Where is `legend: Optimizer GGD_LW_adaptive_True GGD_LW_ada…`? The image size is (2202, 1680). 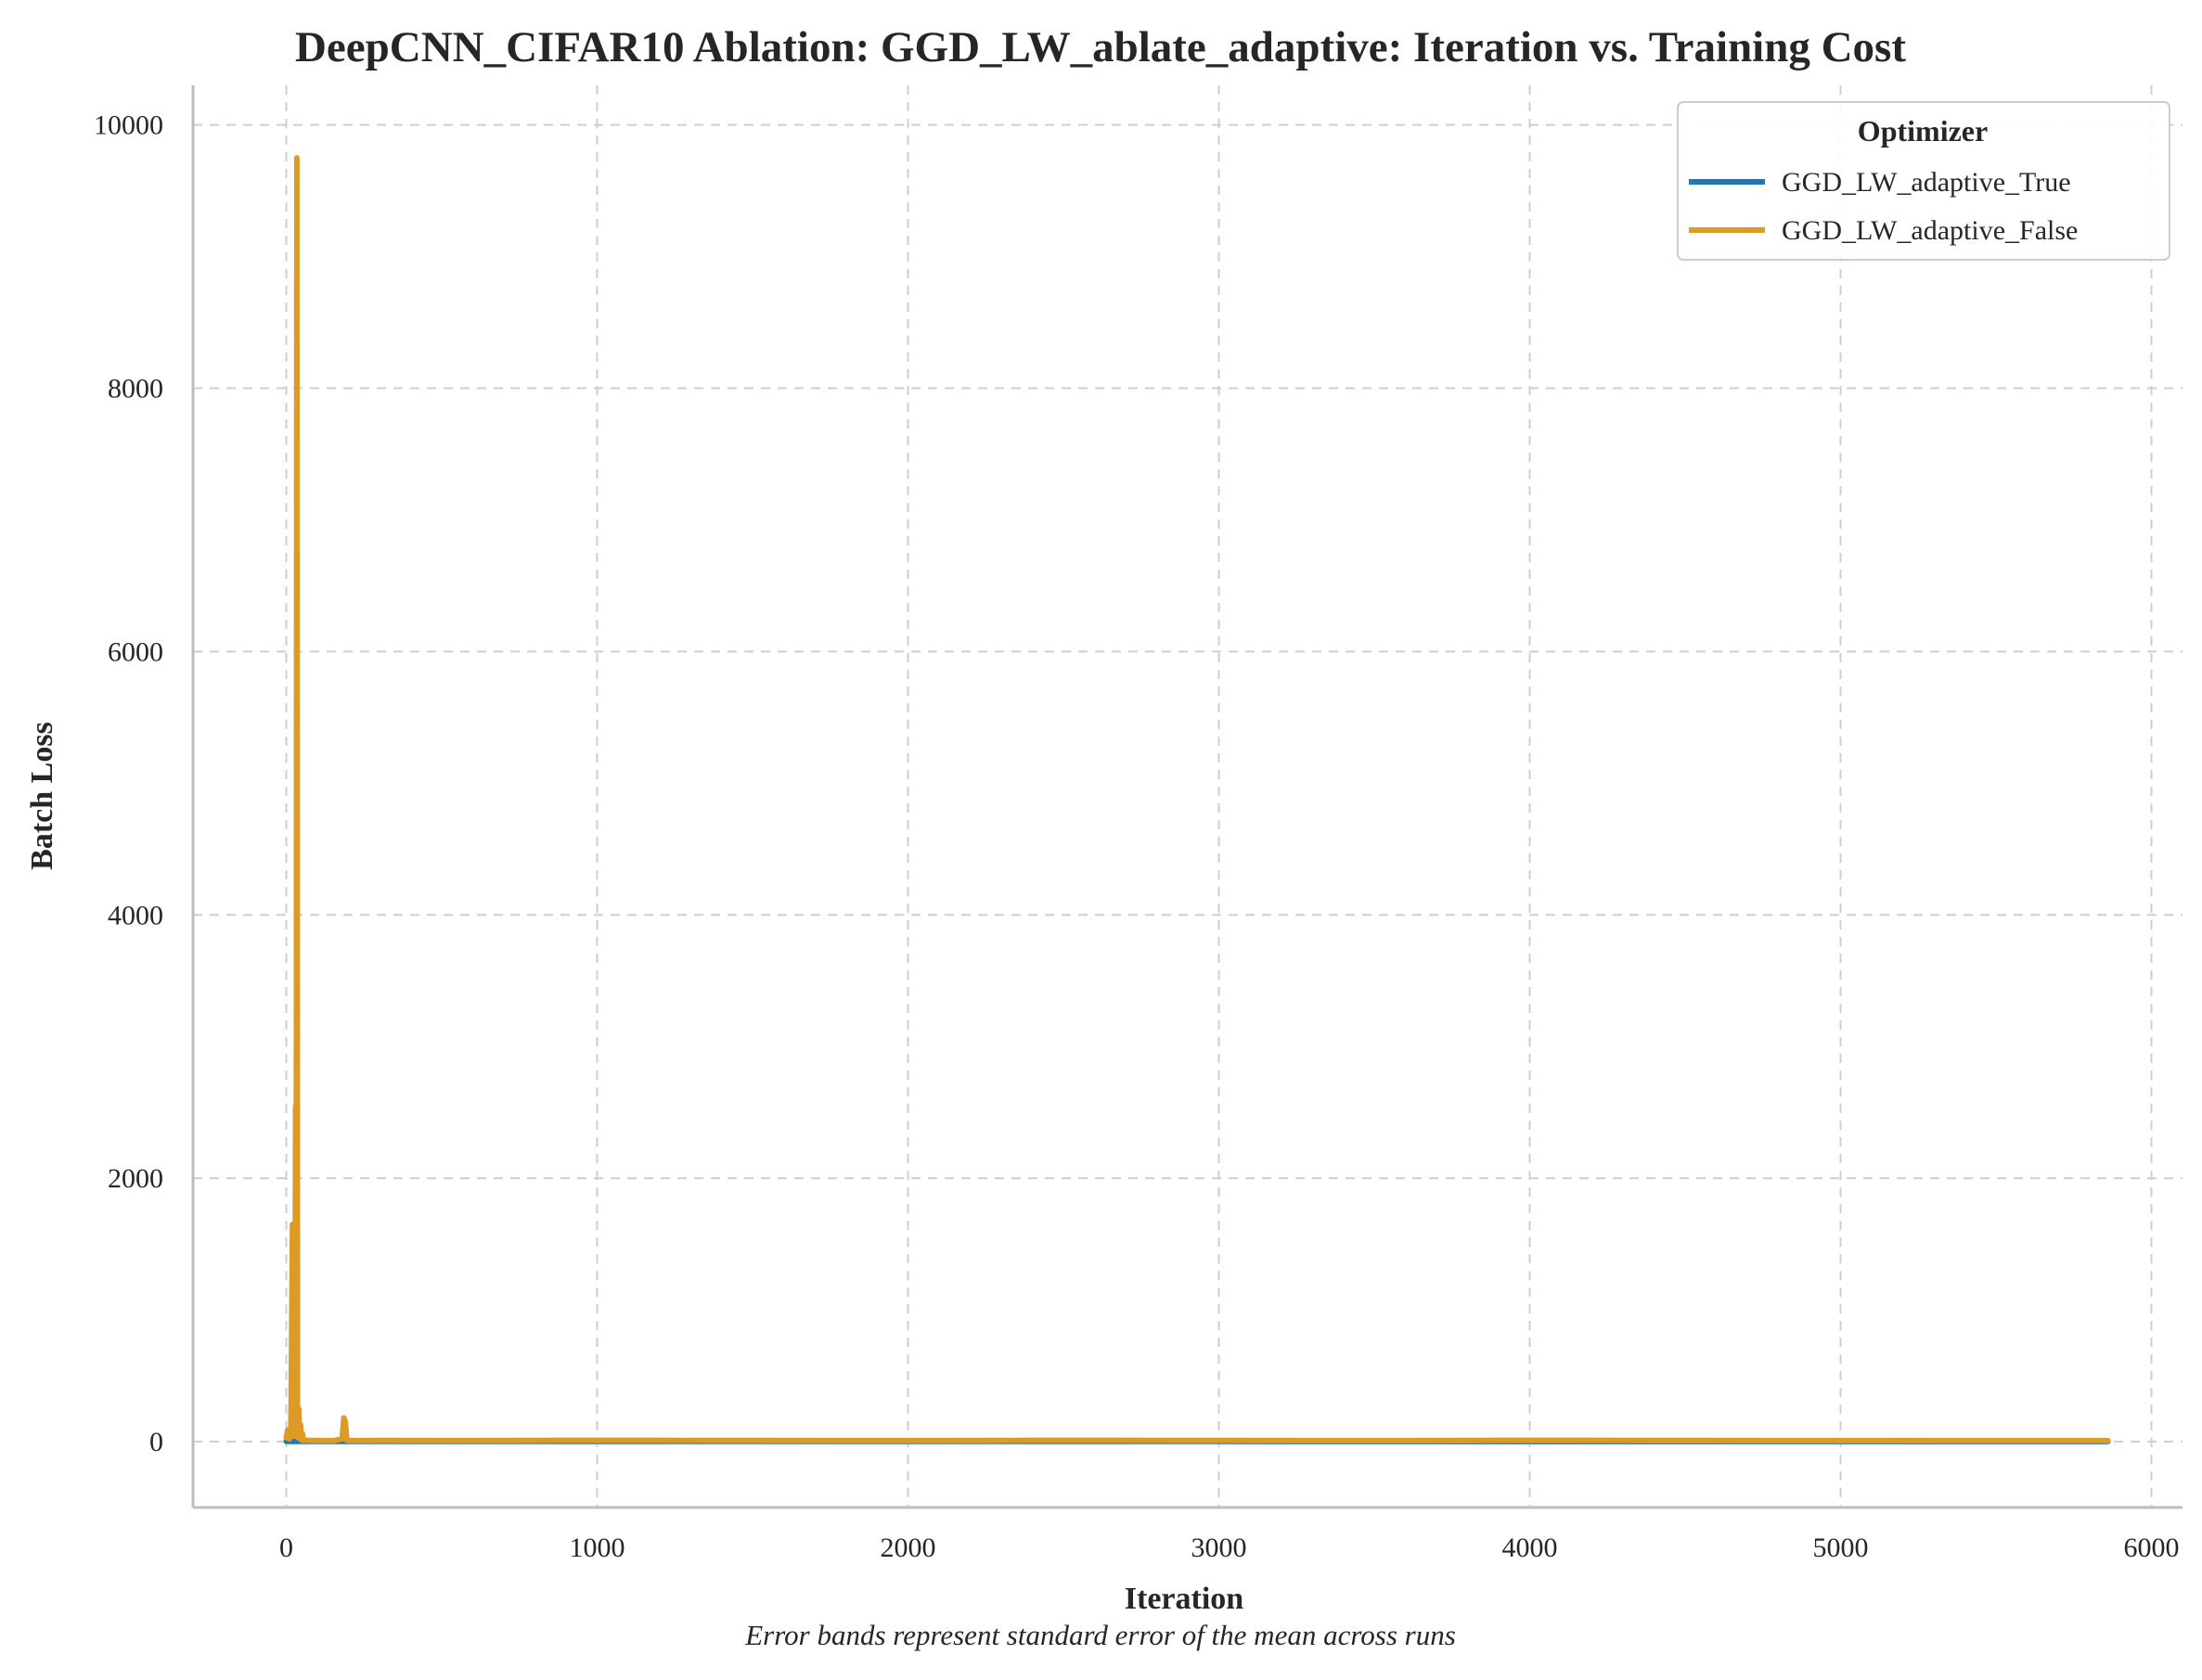 legend: Optimizer GGD_LW_adaptive_True GGD_LW_ada… is located at coordinates (1924, 181).